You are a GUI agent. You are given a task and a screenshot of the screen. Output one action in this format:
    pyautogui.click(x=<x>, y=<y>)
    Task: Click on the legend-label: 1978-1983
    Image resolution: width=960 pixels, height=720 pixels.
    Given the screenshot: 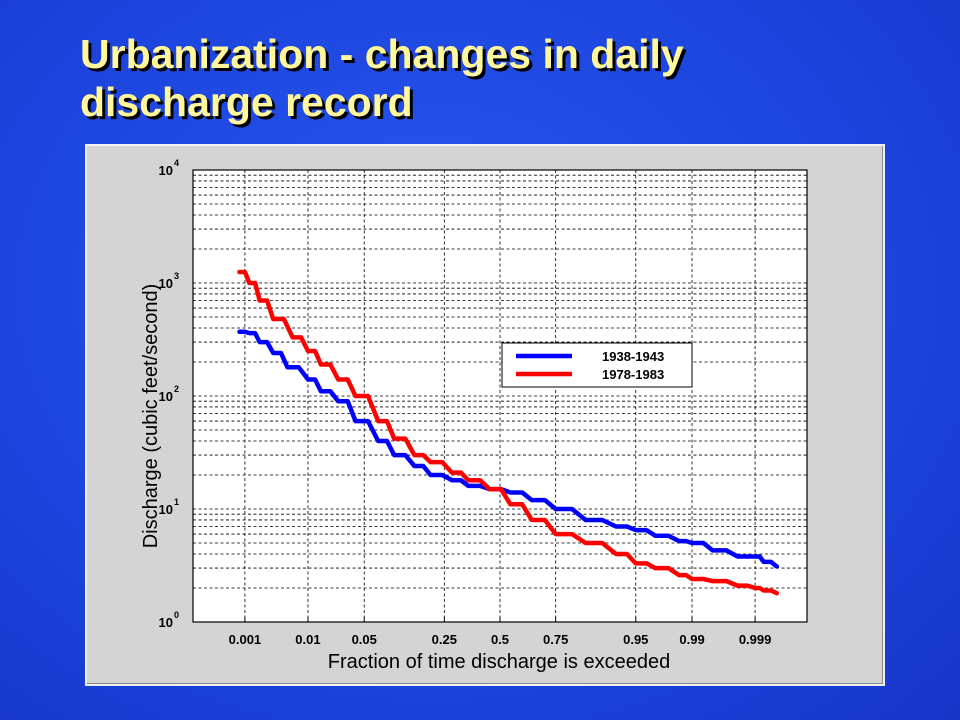 What is the action you would take?
    pyautogui.click(x=633, y=374)
    